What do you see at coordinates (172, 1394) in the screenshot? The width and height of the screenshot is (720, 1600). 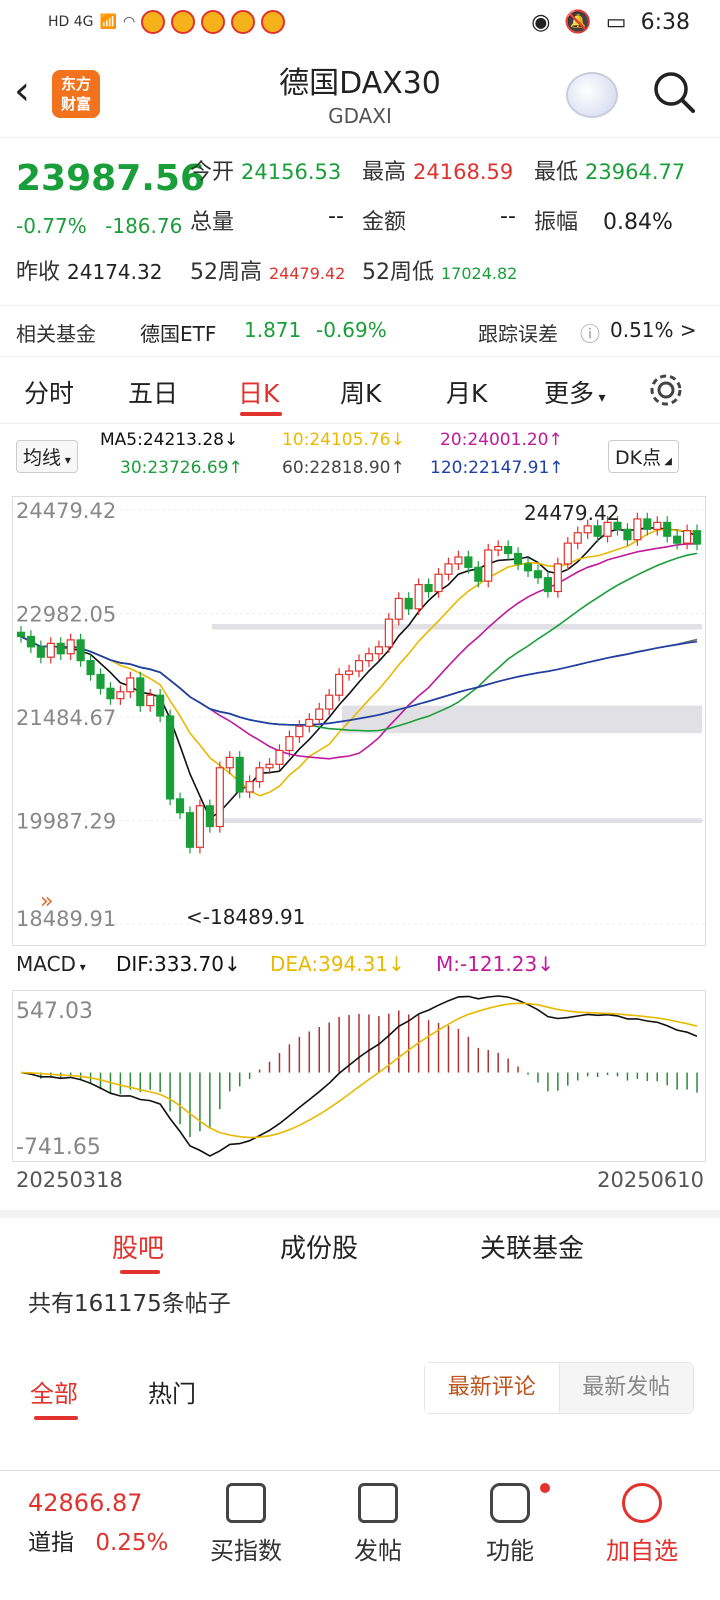 I see `tab-hot: 热门` at bounding box center [172, 1394].